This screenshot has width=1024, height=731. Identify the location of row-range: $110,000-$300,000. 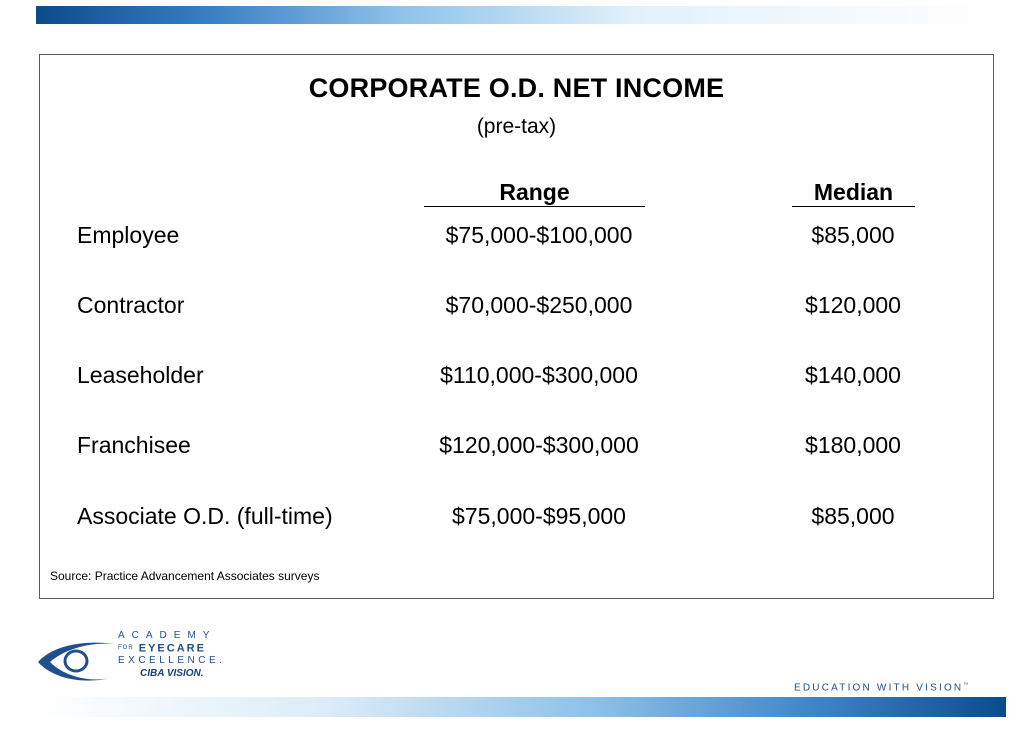
(539, 375).